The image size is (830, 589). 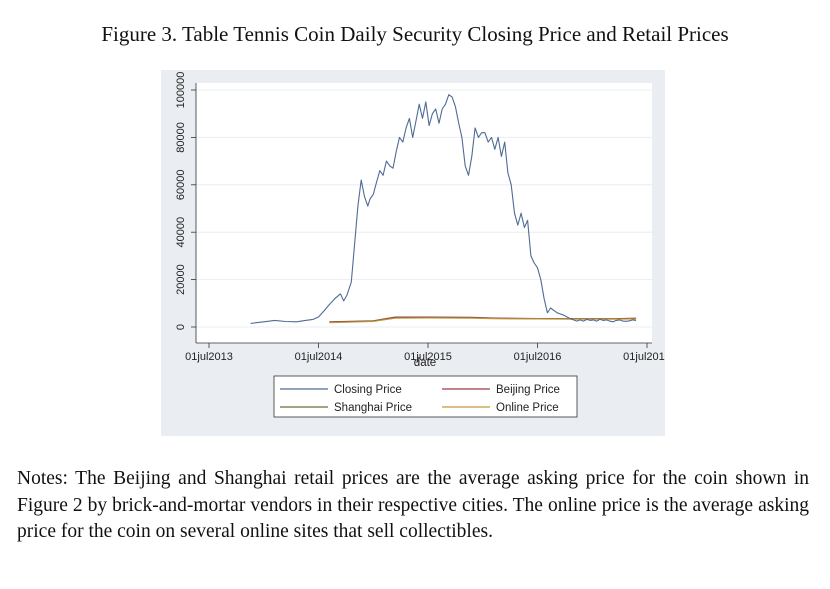 What do you see at coordinates (209, 357) in the screenshot?
I see `x-tick-label: 01jul2013` at bounding box center [209, 357].